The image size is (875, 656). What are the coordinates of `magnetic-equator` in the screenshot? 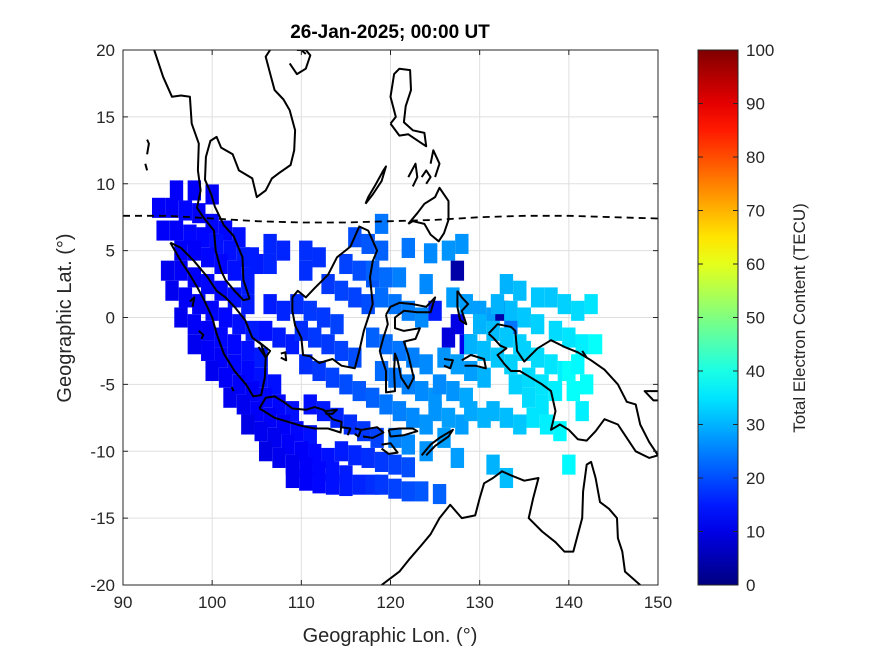 It's located at (390, 219).